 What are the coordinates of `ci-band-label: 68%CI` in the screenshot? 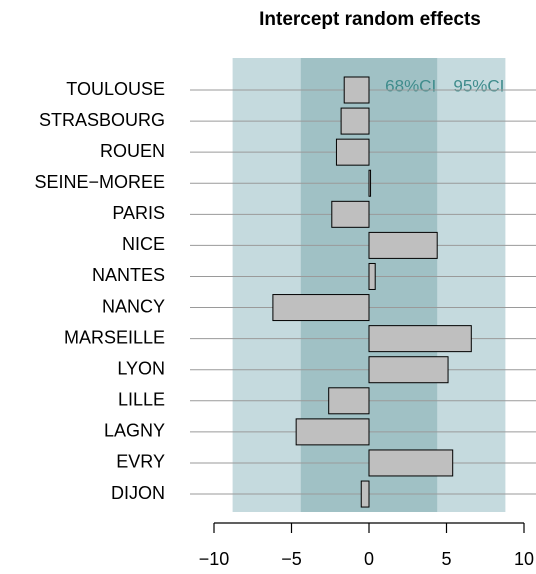 It's located at (410, 85).